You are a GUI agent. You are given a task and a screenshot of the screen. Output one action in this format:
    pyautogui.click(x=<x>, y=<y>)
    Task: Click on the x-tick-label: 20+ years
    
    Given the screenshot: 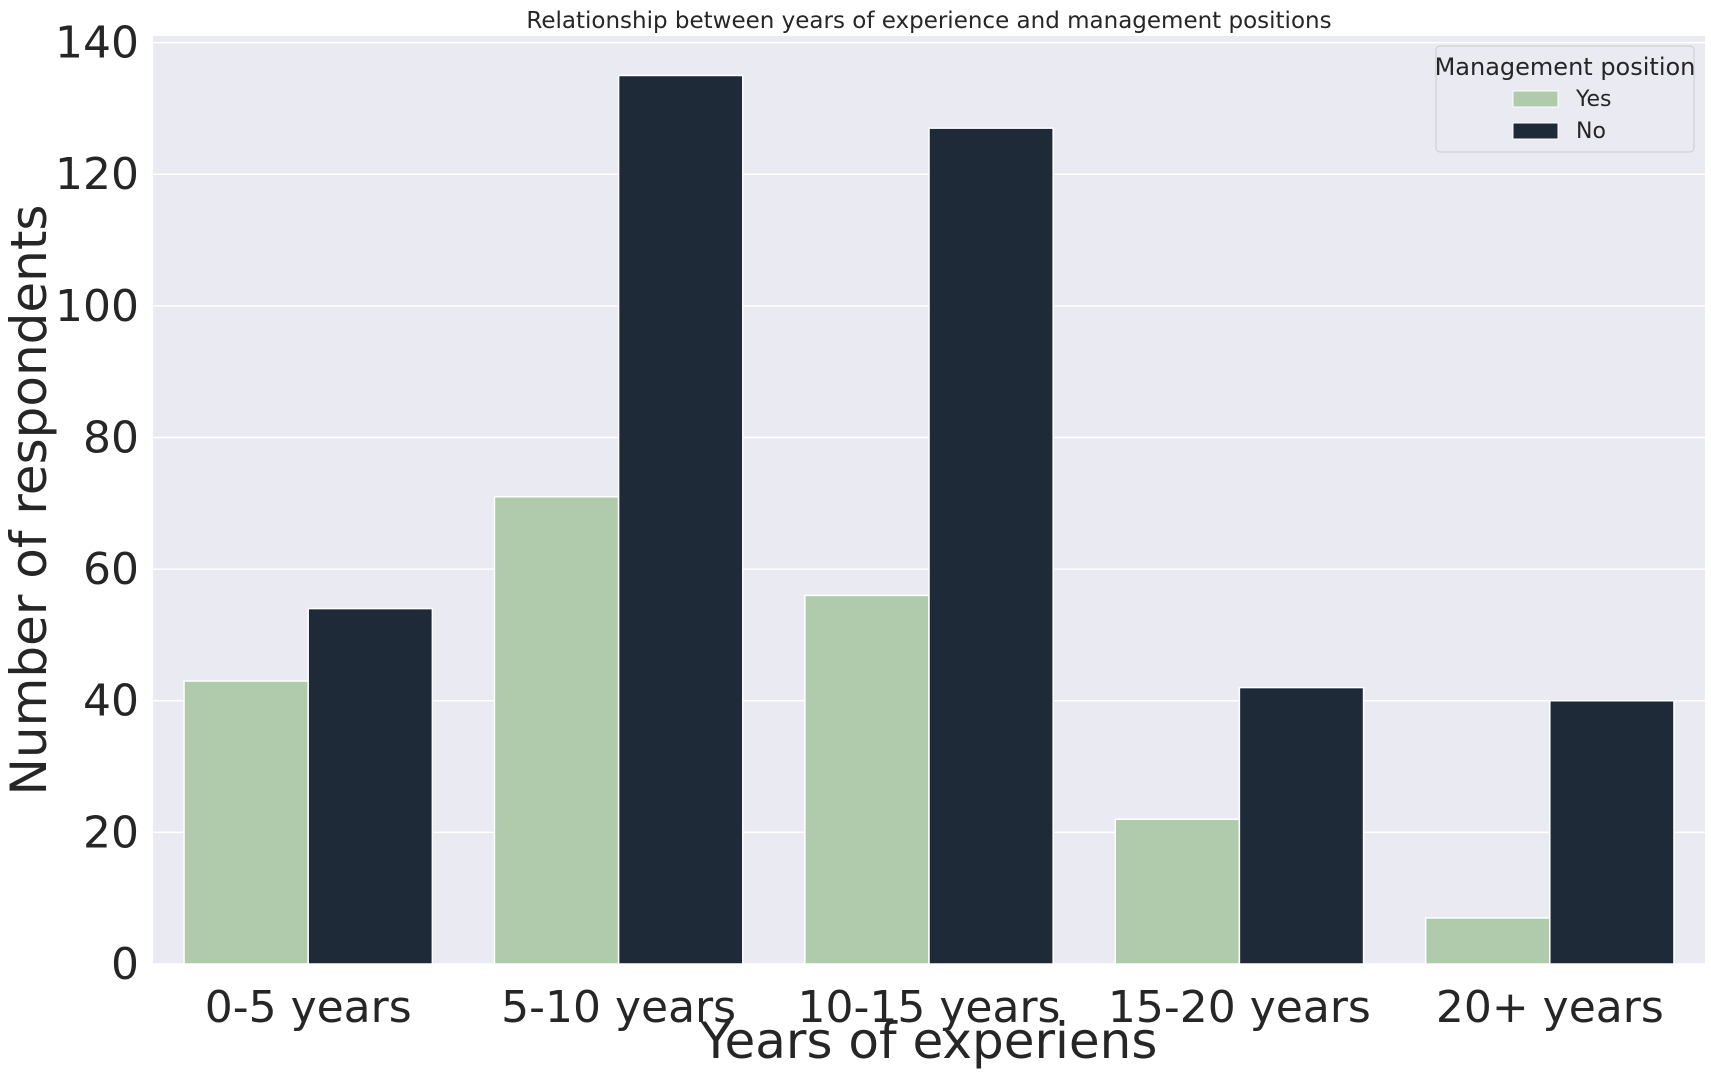 What is the action you would take?
    pyautogui.click(x=1550, y=1007)
    